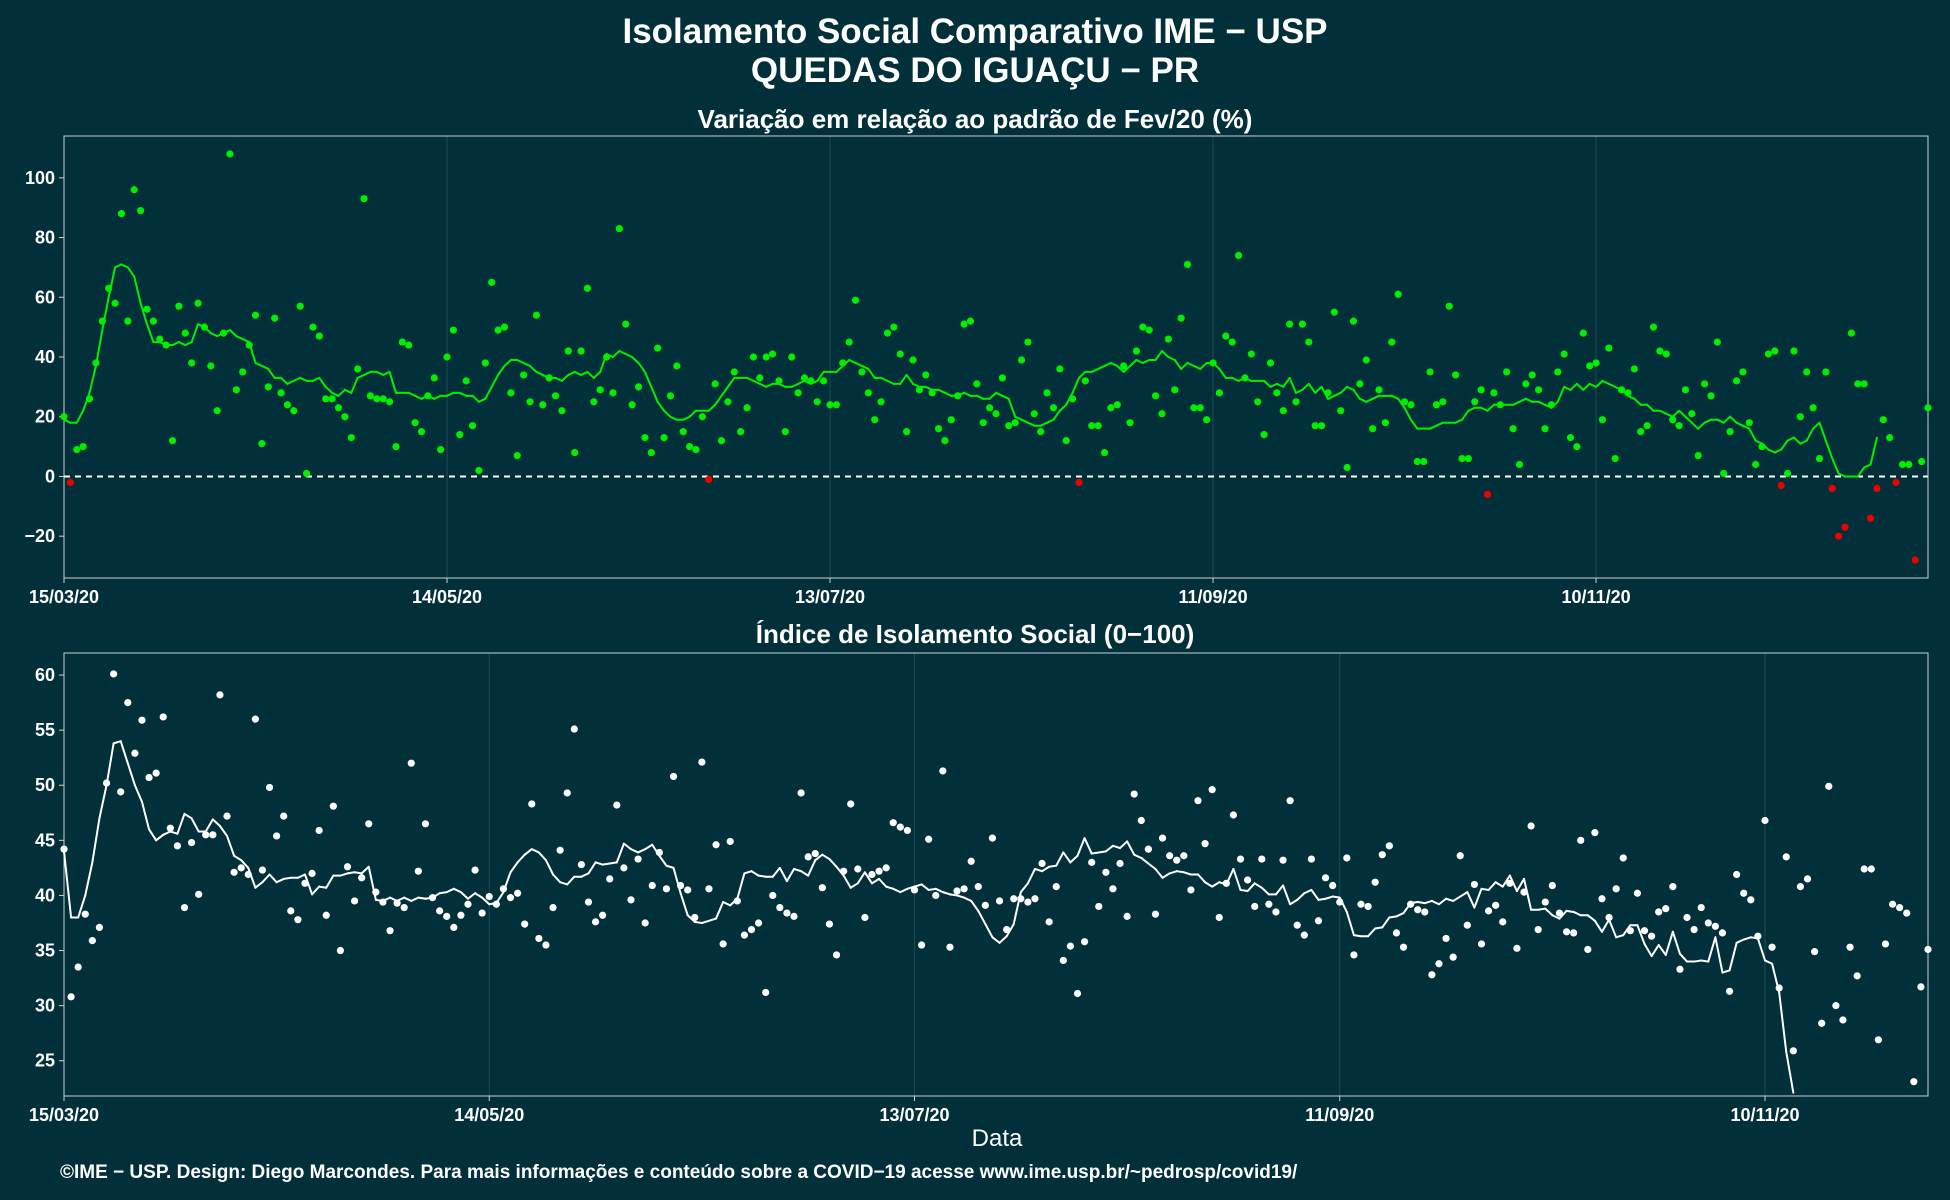 The height and width of the screenshot is (1200, 1950). I want to click on bottom-ytick-label: 45, so click(45, 840).